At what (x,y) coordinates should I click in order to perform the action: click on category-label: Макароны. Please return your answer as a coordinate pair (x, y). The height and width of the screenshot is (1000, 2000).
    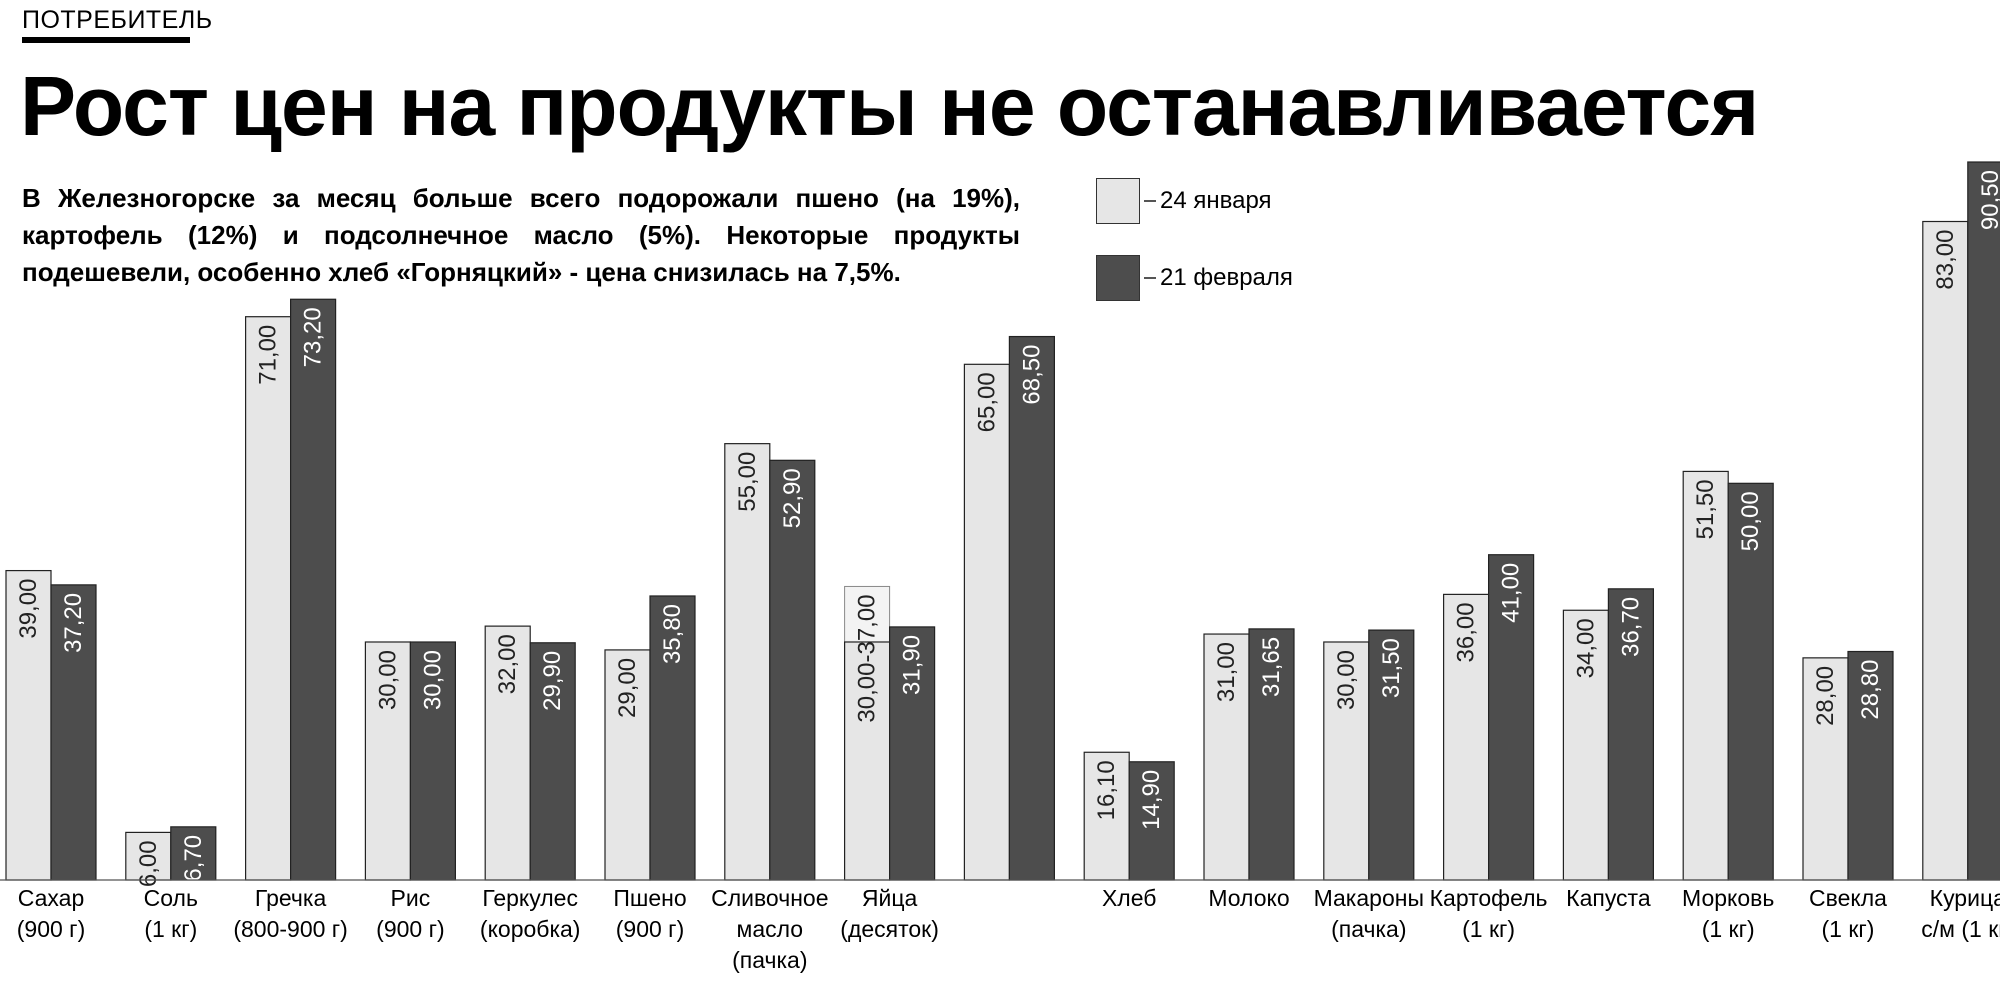
    Looking at the image, I should click on (1369, 898).